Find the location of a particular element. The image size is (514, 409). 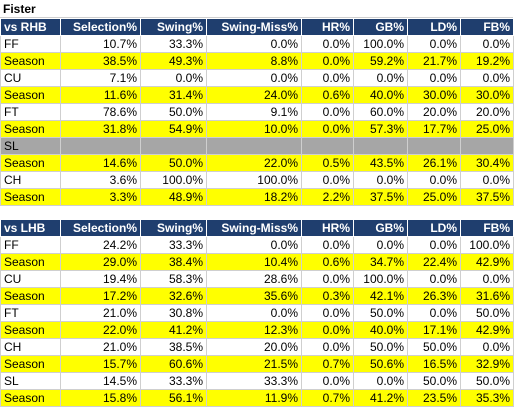

table-cell: 26.1% is located at coordinates (434, 163).